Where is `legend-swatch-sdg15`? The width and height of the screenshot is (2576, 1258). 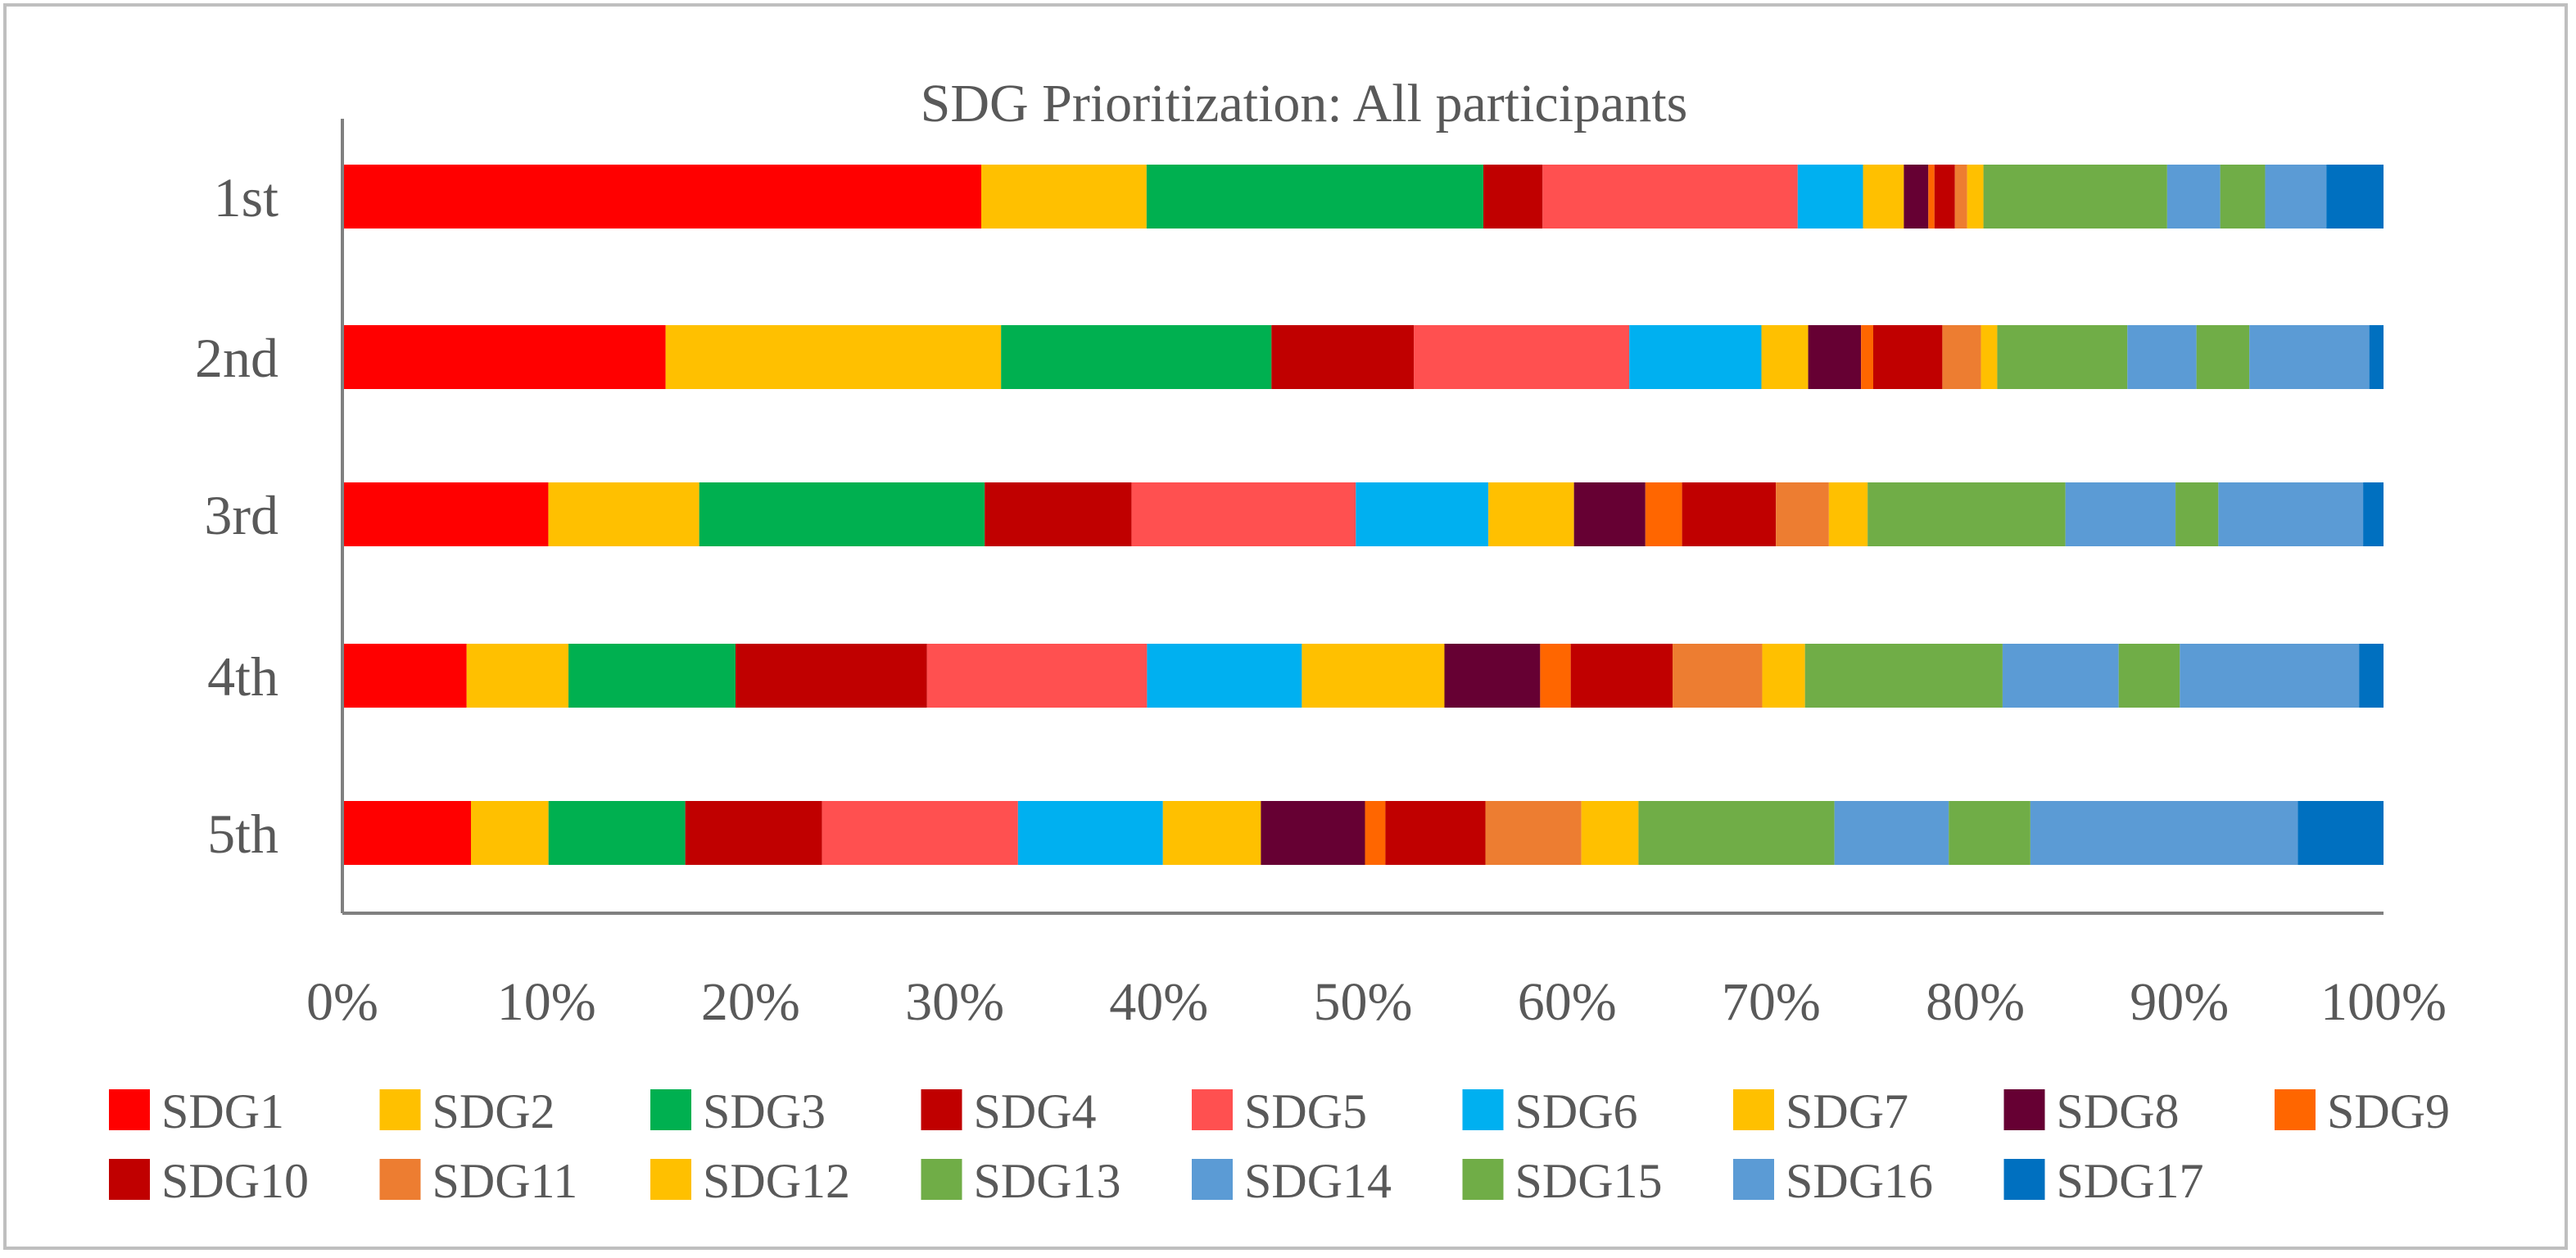 legend-swatch-sdg15 is located at coordinates (1483, 1179).